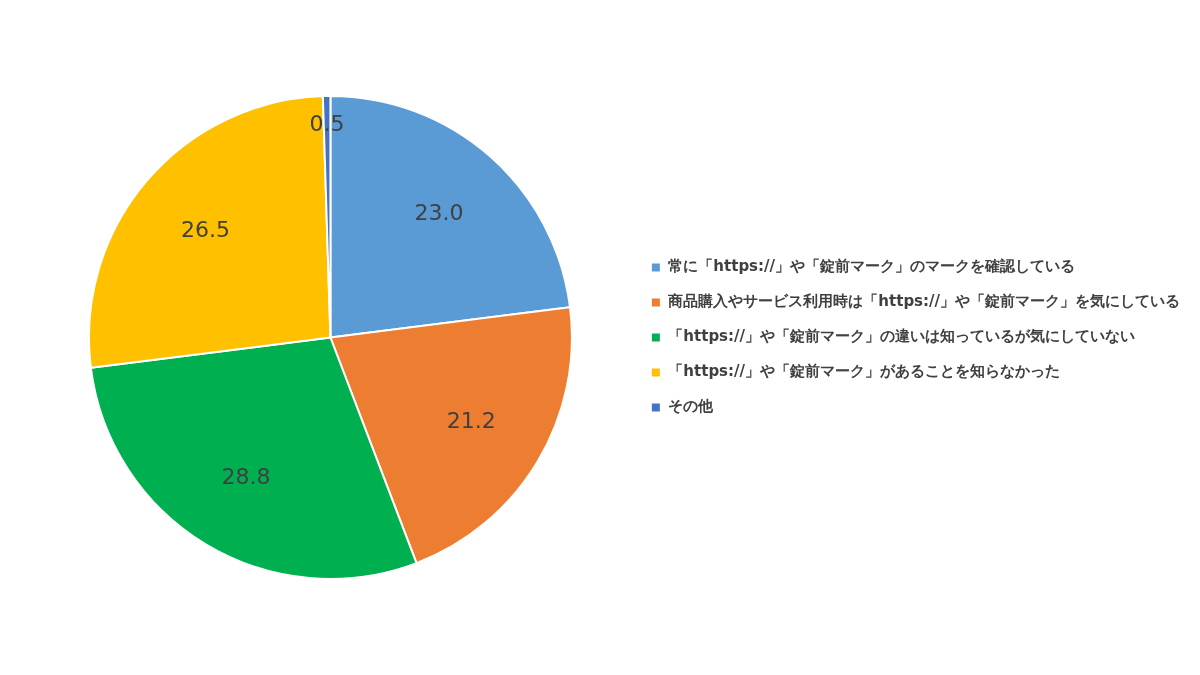 This screenshot has width=1200, height=675. I want to click on data-label: 26.5, so click(206, 229).